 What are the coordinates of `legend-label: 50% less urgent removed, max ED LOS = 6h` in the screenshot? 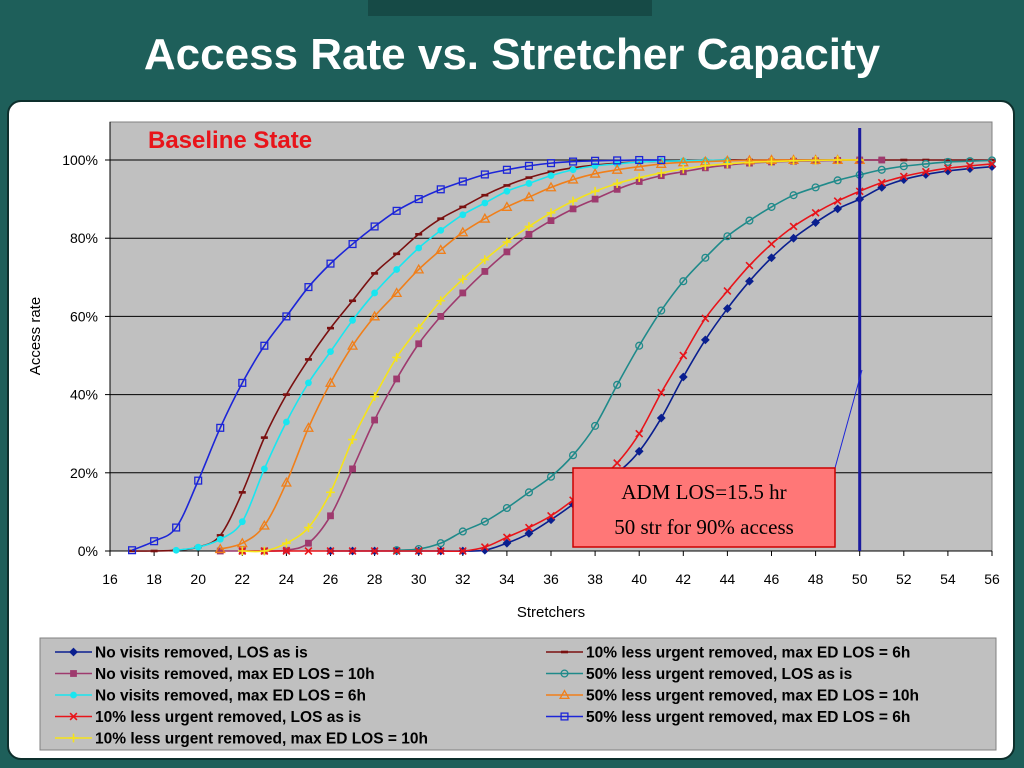 It's located at (748, 717).